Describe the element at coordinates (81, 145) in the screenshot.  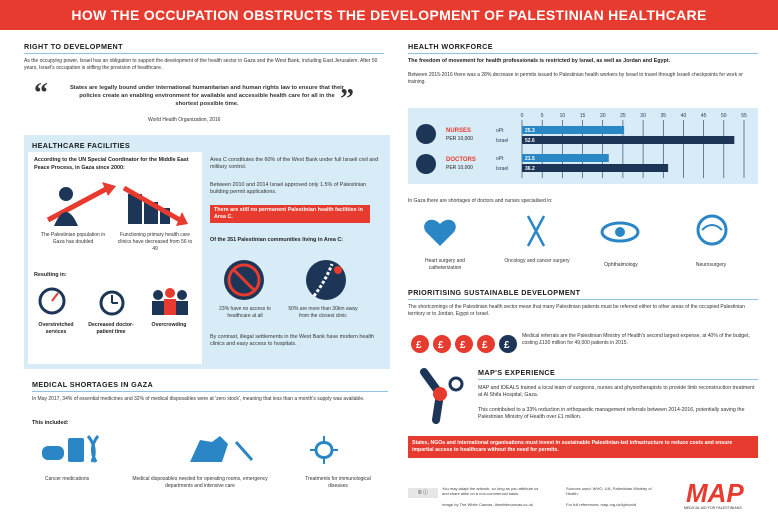
I see `healthcare-facilities-heading: HEALTHCARE FACILITIES` at that location.